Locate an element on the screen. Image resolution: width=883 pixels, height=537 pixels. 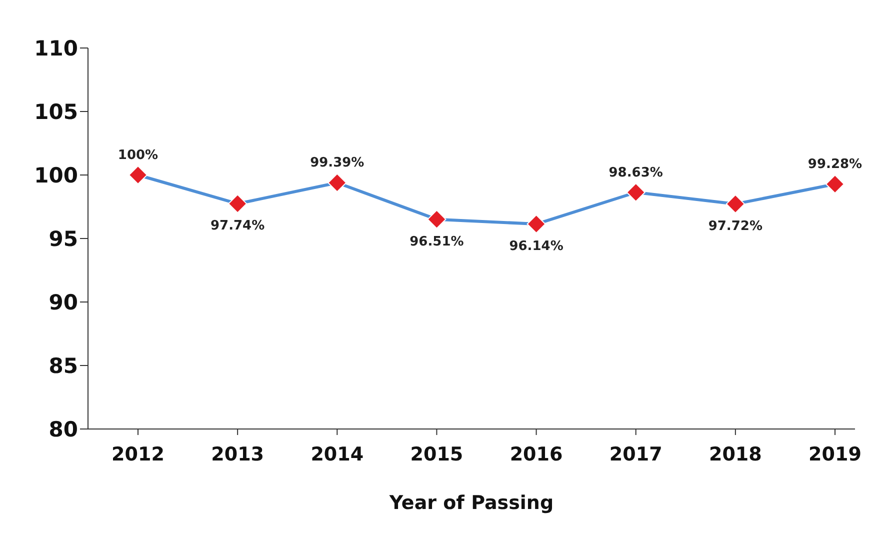
x-tick-label: 2014 is located at coordinates (337, 454).